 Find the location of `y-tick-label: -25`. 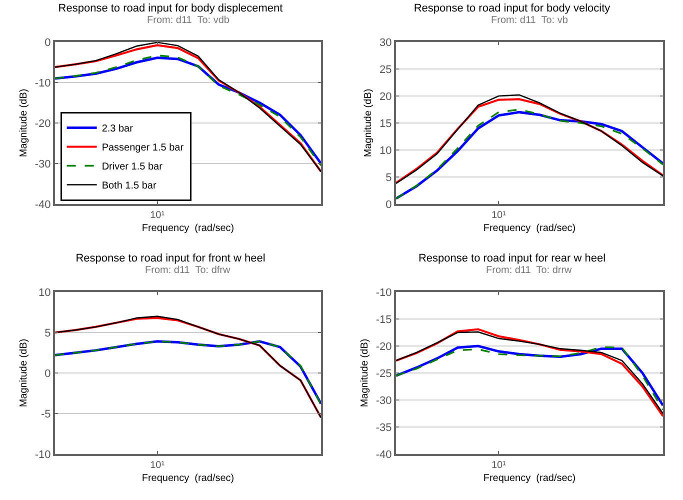

y-tick-label: -25 is located at coordinates (384, 374).